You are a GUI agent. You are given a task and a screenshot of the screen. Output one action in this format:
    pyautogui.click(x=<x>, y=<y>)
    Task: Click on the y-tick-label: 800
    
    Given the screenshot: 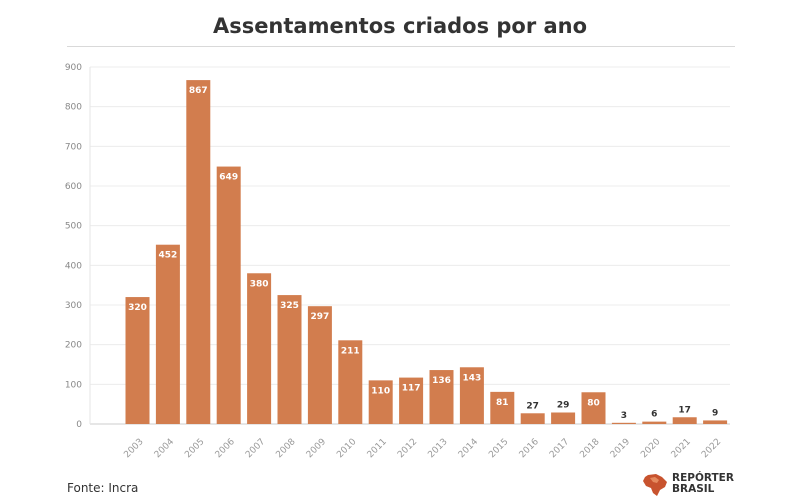 What is the action you would take?
    pyautogui.click(x=73, y=108)
    